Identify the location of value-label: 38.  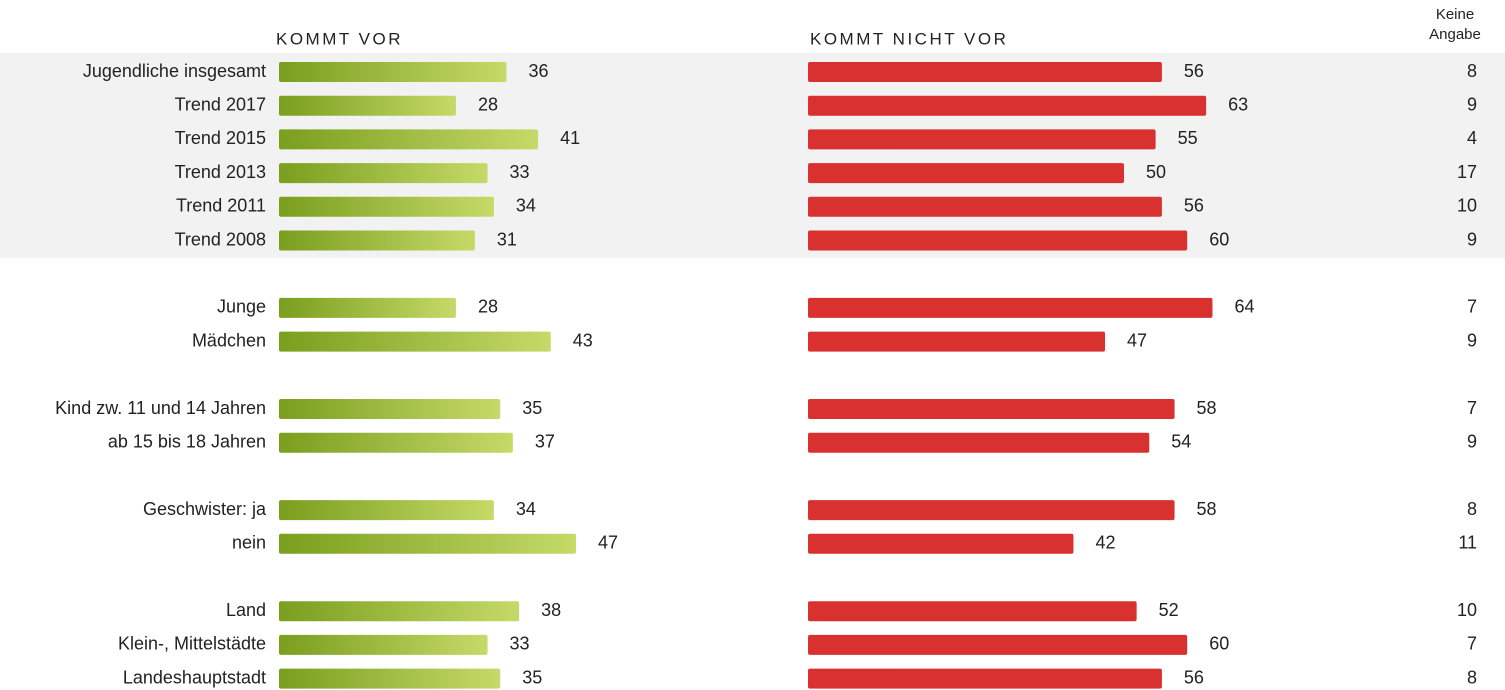
(551, 610).